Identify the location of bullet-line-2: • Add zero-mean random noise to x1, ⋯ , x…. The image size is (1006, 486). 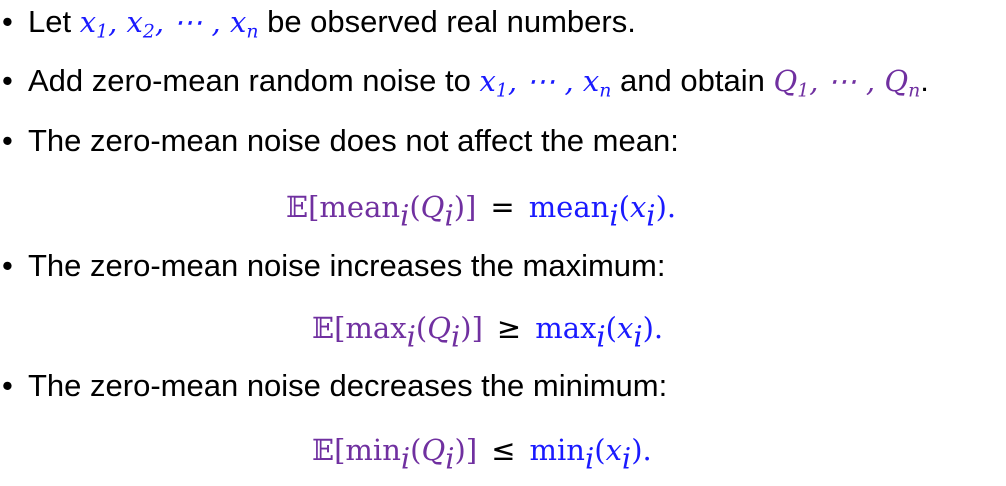
(464, 81).